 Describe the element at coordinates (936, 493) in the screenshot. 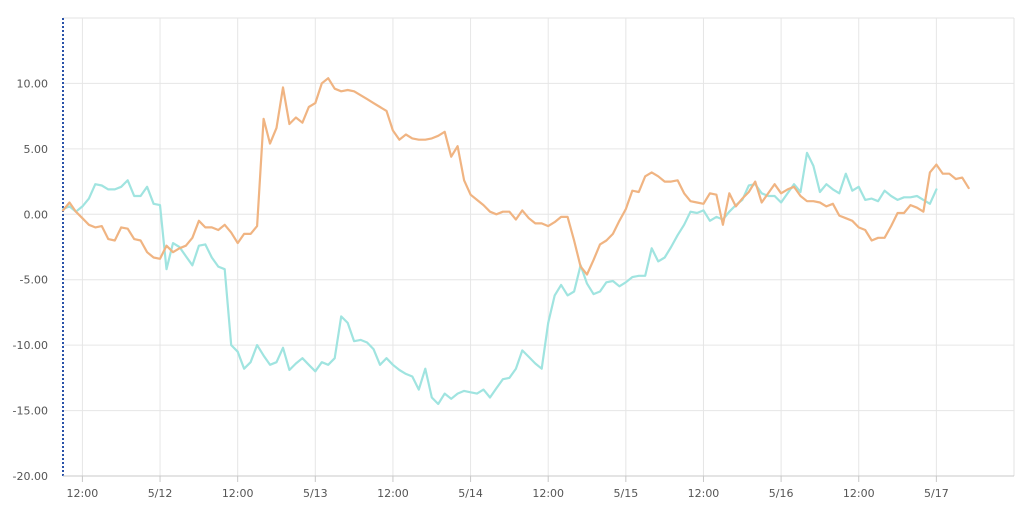

I see `x-tick-label: 5/17` at that location.